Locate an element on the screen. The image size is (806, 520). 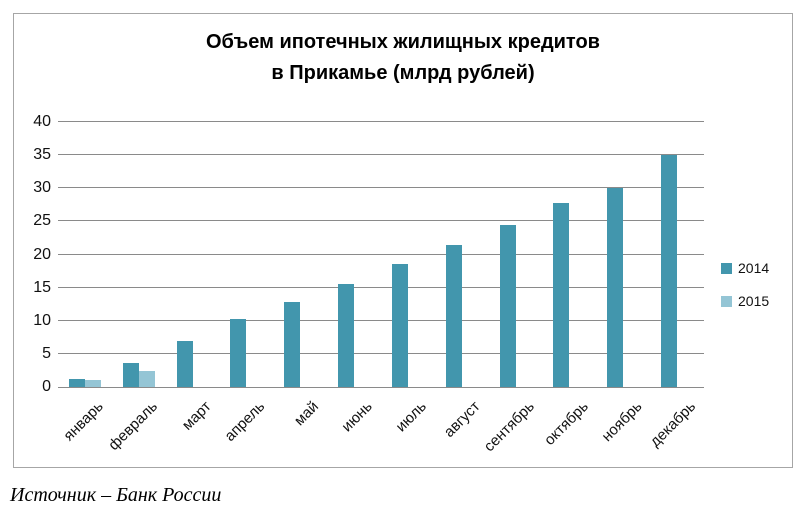
legend-item-2015: 2015 is located at coordinates (745, 301).